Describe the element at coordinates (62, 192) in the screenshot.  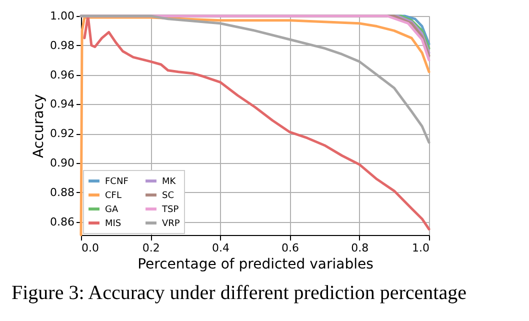
I see `y-tick-label: 0.88` at that location.